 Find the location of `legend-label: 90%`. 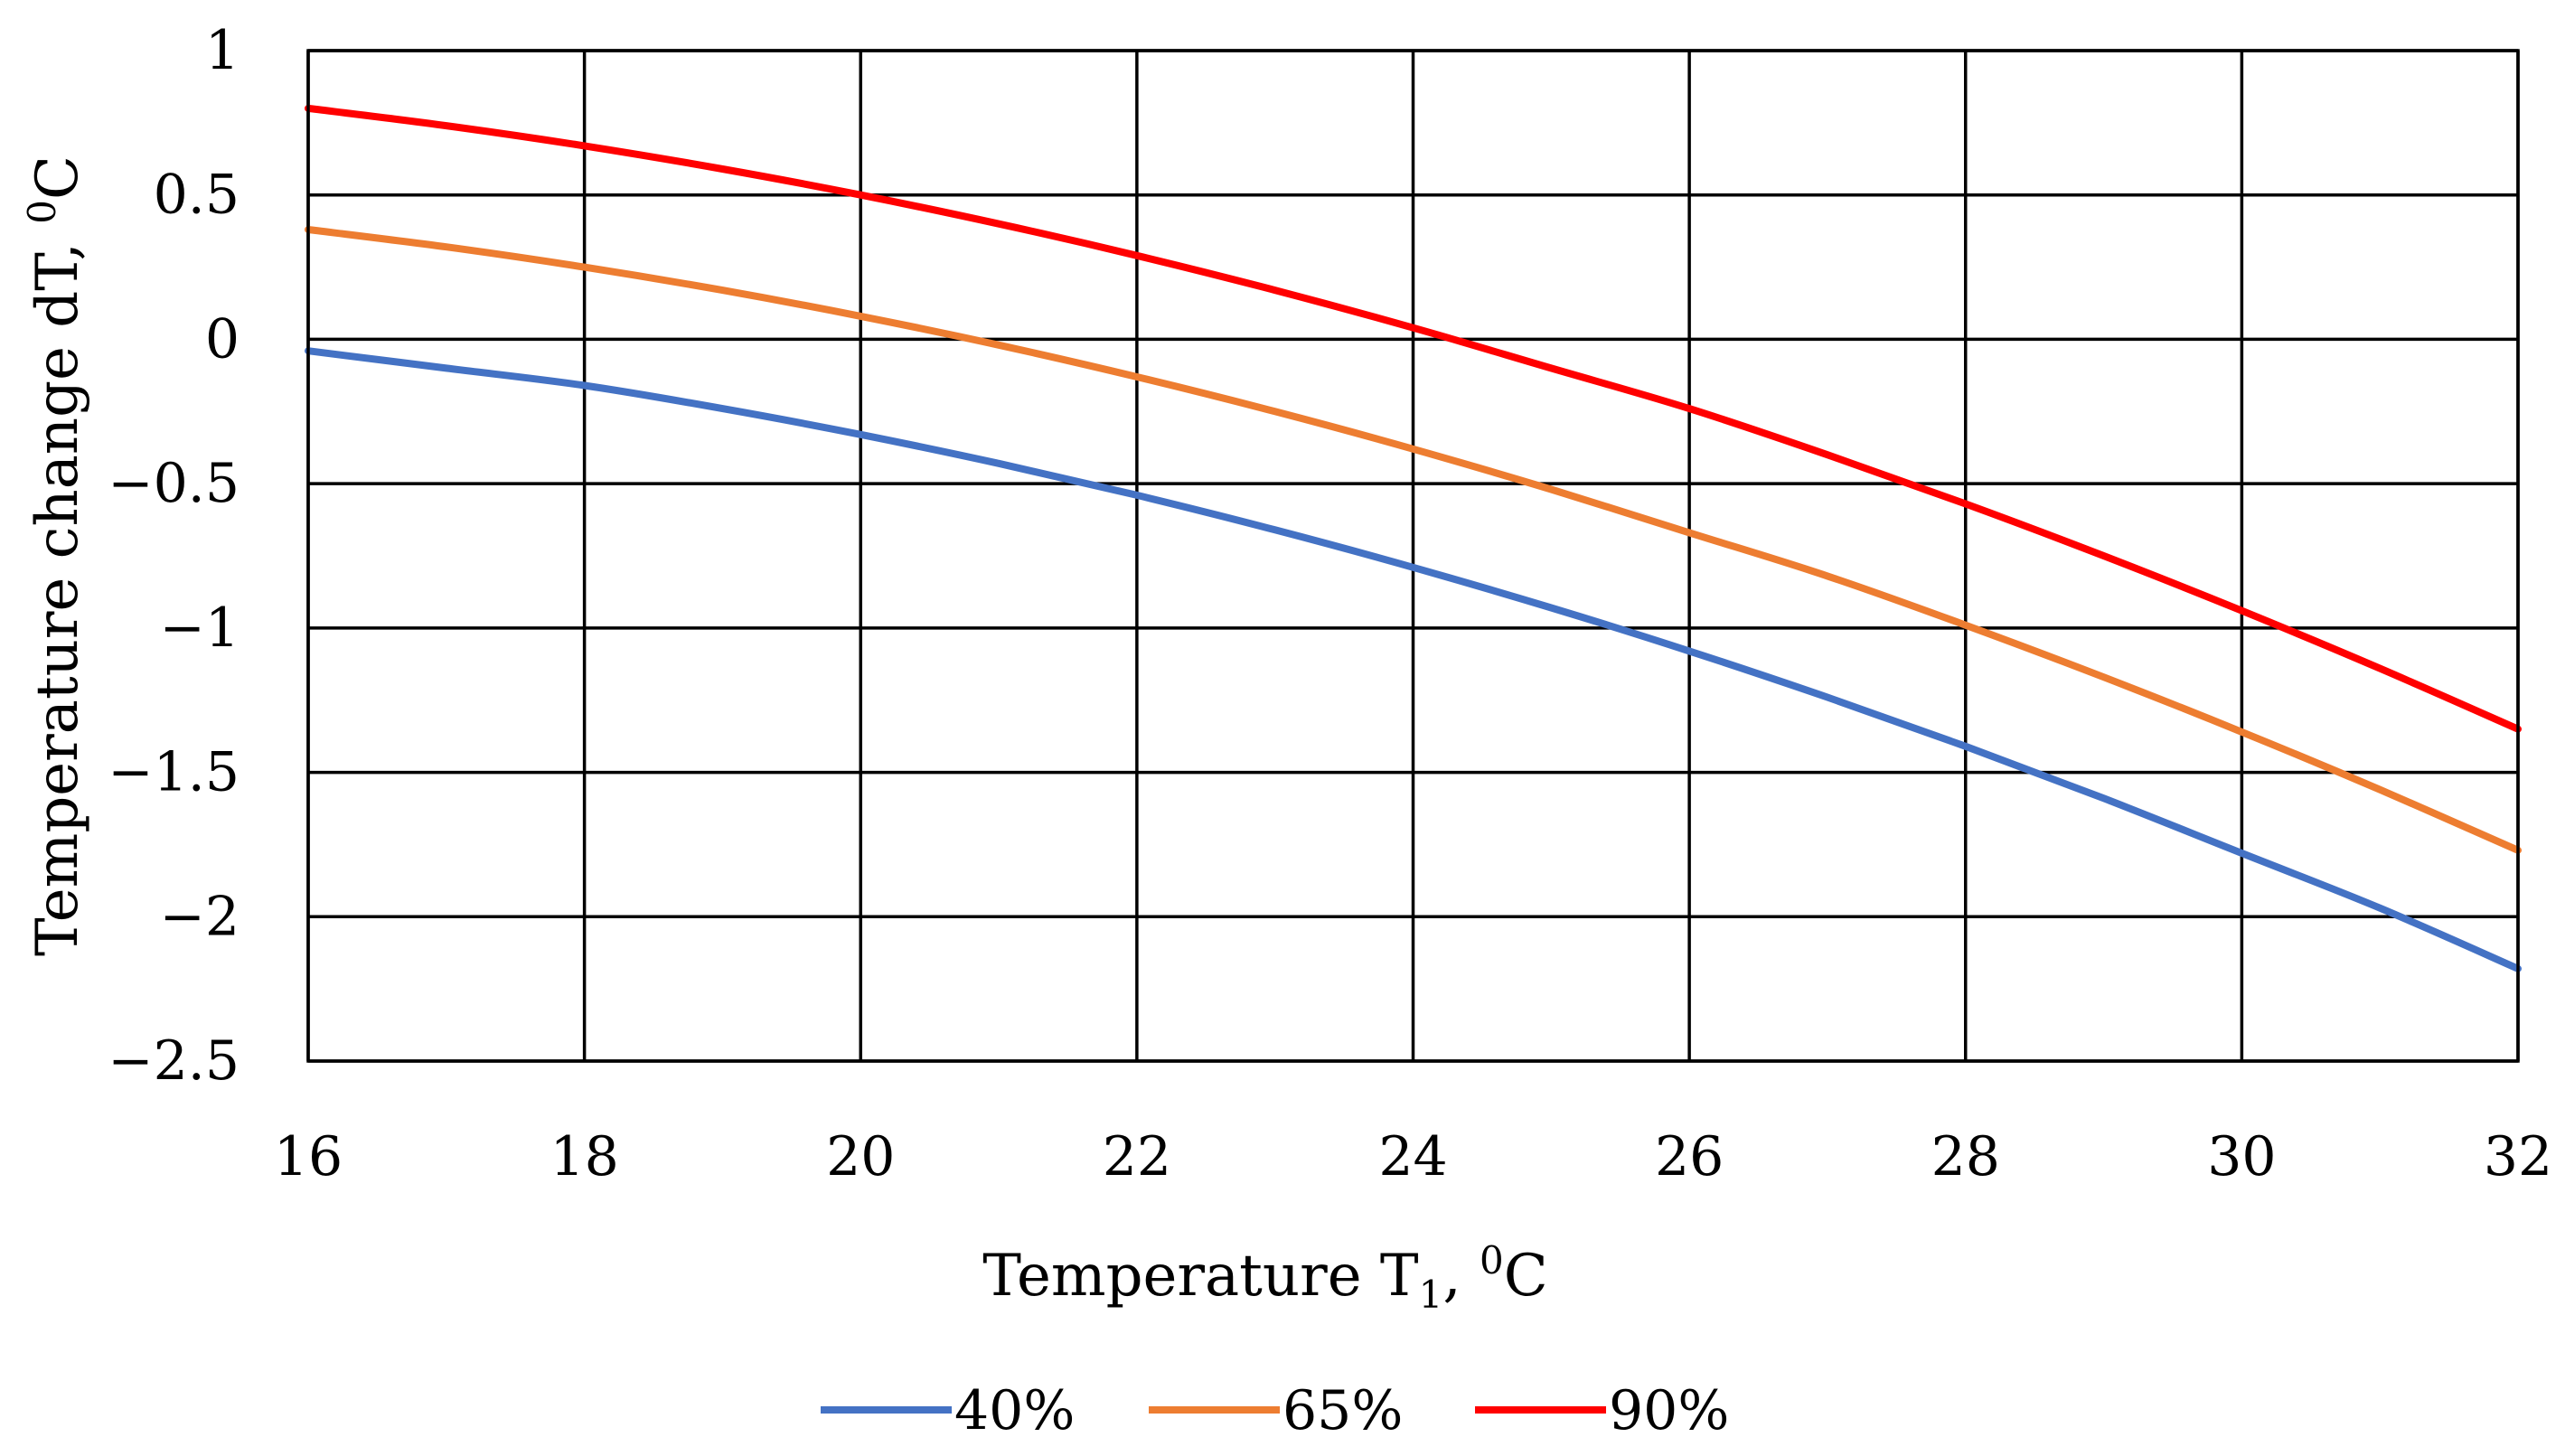

legend-label: 90% is located at coordinates (1669, 1410).